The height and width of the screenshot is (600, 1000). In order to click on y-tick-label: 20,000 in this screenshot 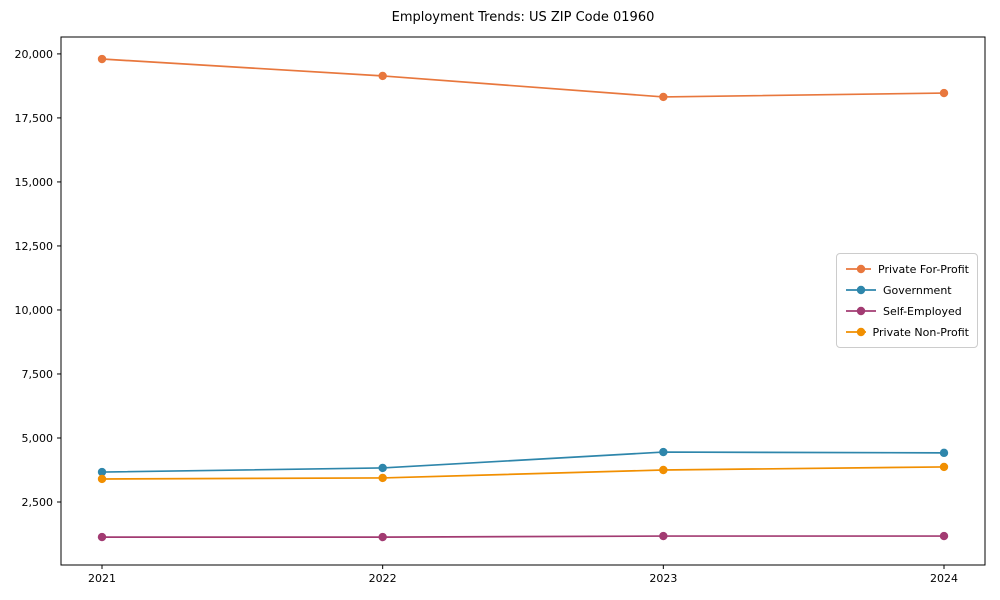, I will do `click(34, 54)`.